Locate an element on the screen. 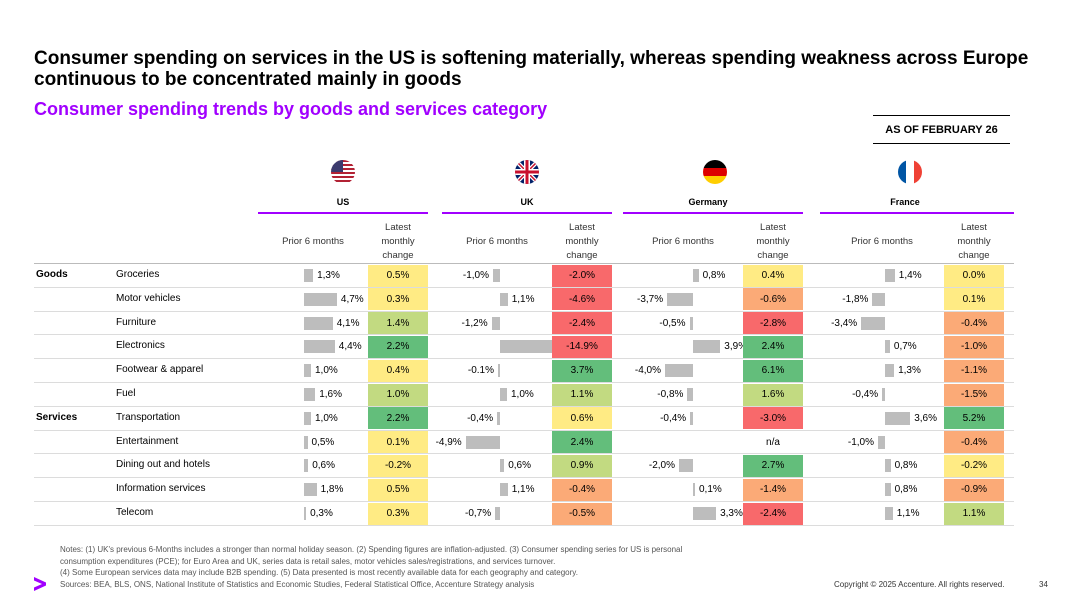  row-label: Footwear & apparel is located at coordinates (160, 370).